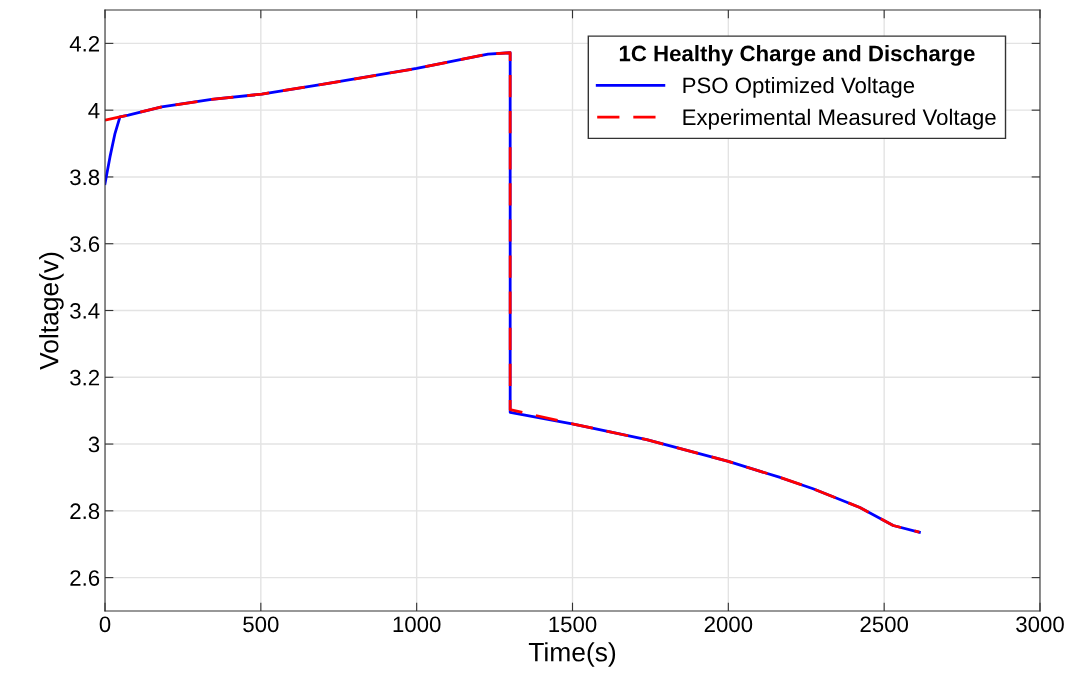 The image size is (1080, 690). What do you see at coordinates (105, 624) in the screenshot?
I see `x-tick-label: 0` at bounding box center [105, 624].